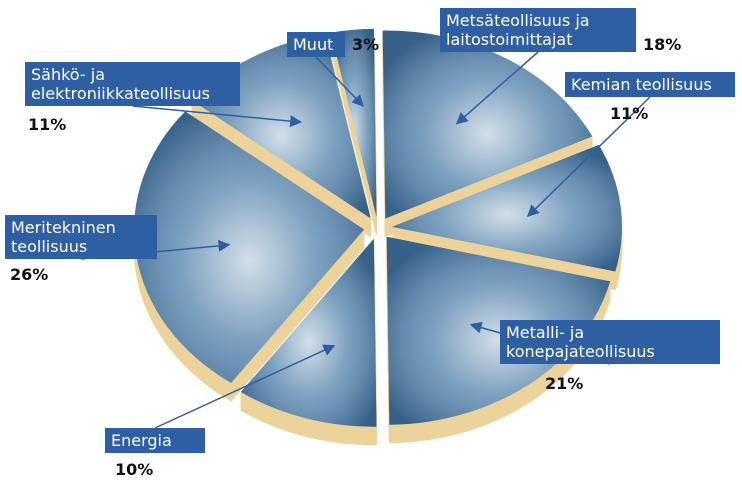 The width and height of the screenshot is (742, 482). Describe the element at coordinates (662, 44) in the screenshot. I see `value-label: 18%` at that location.